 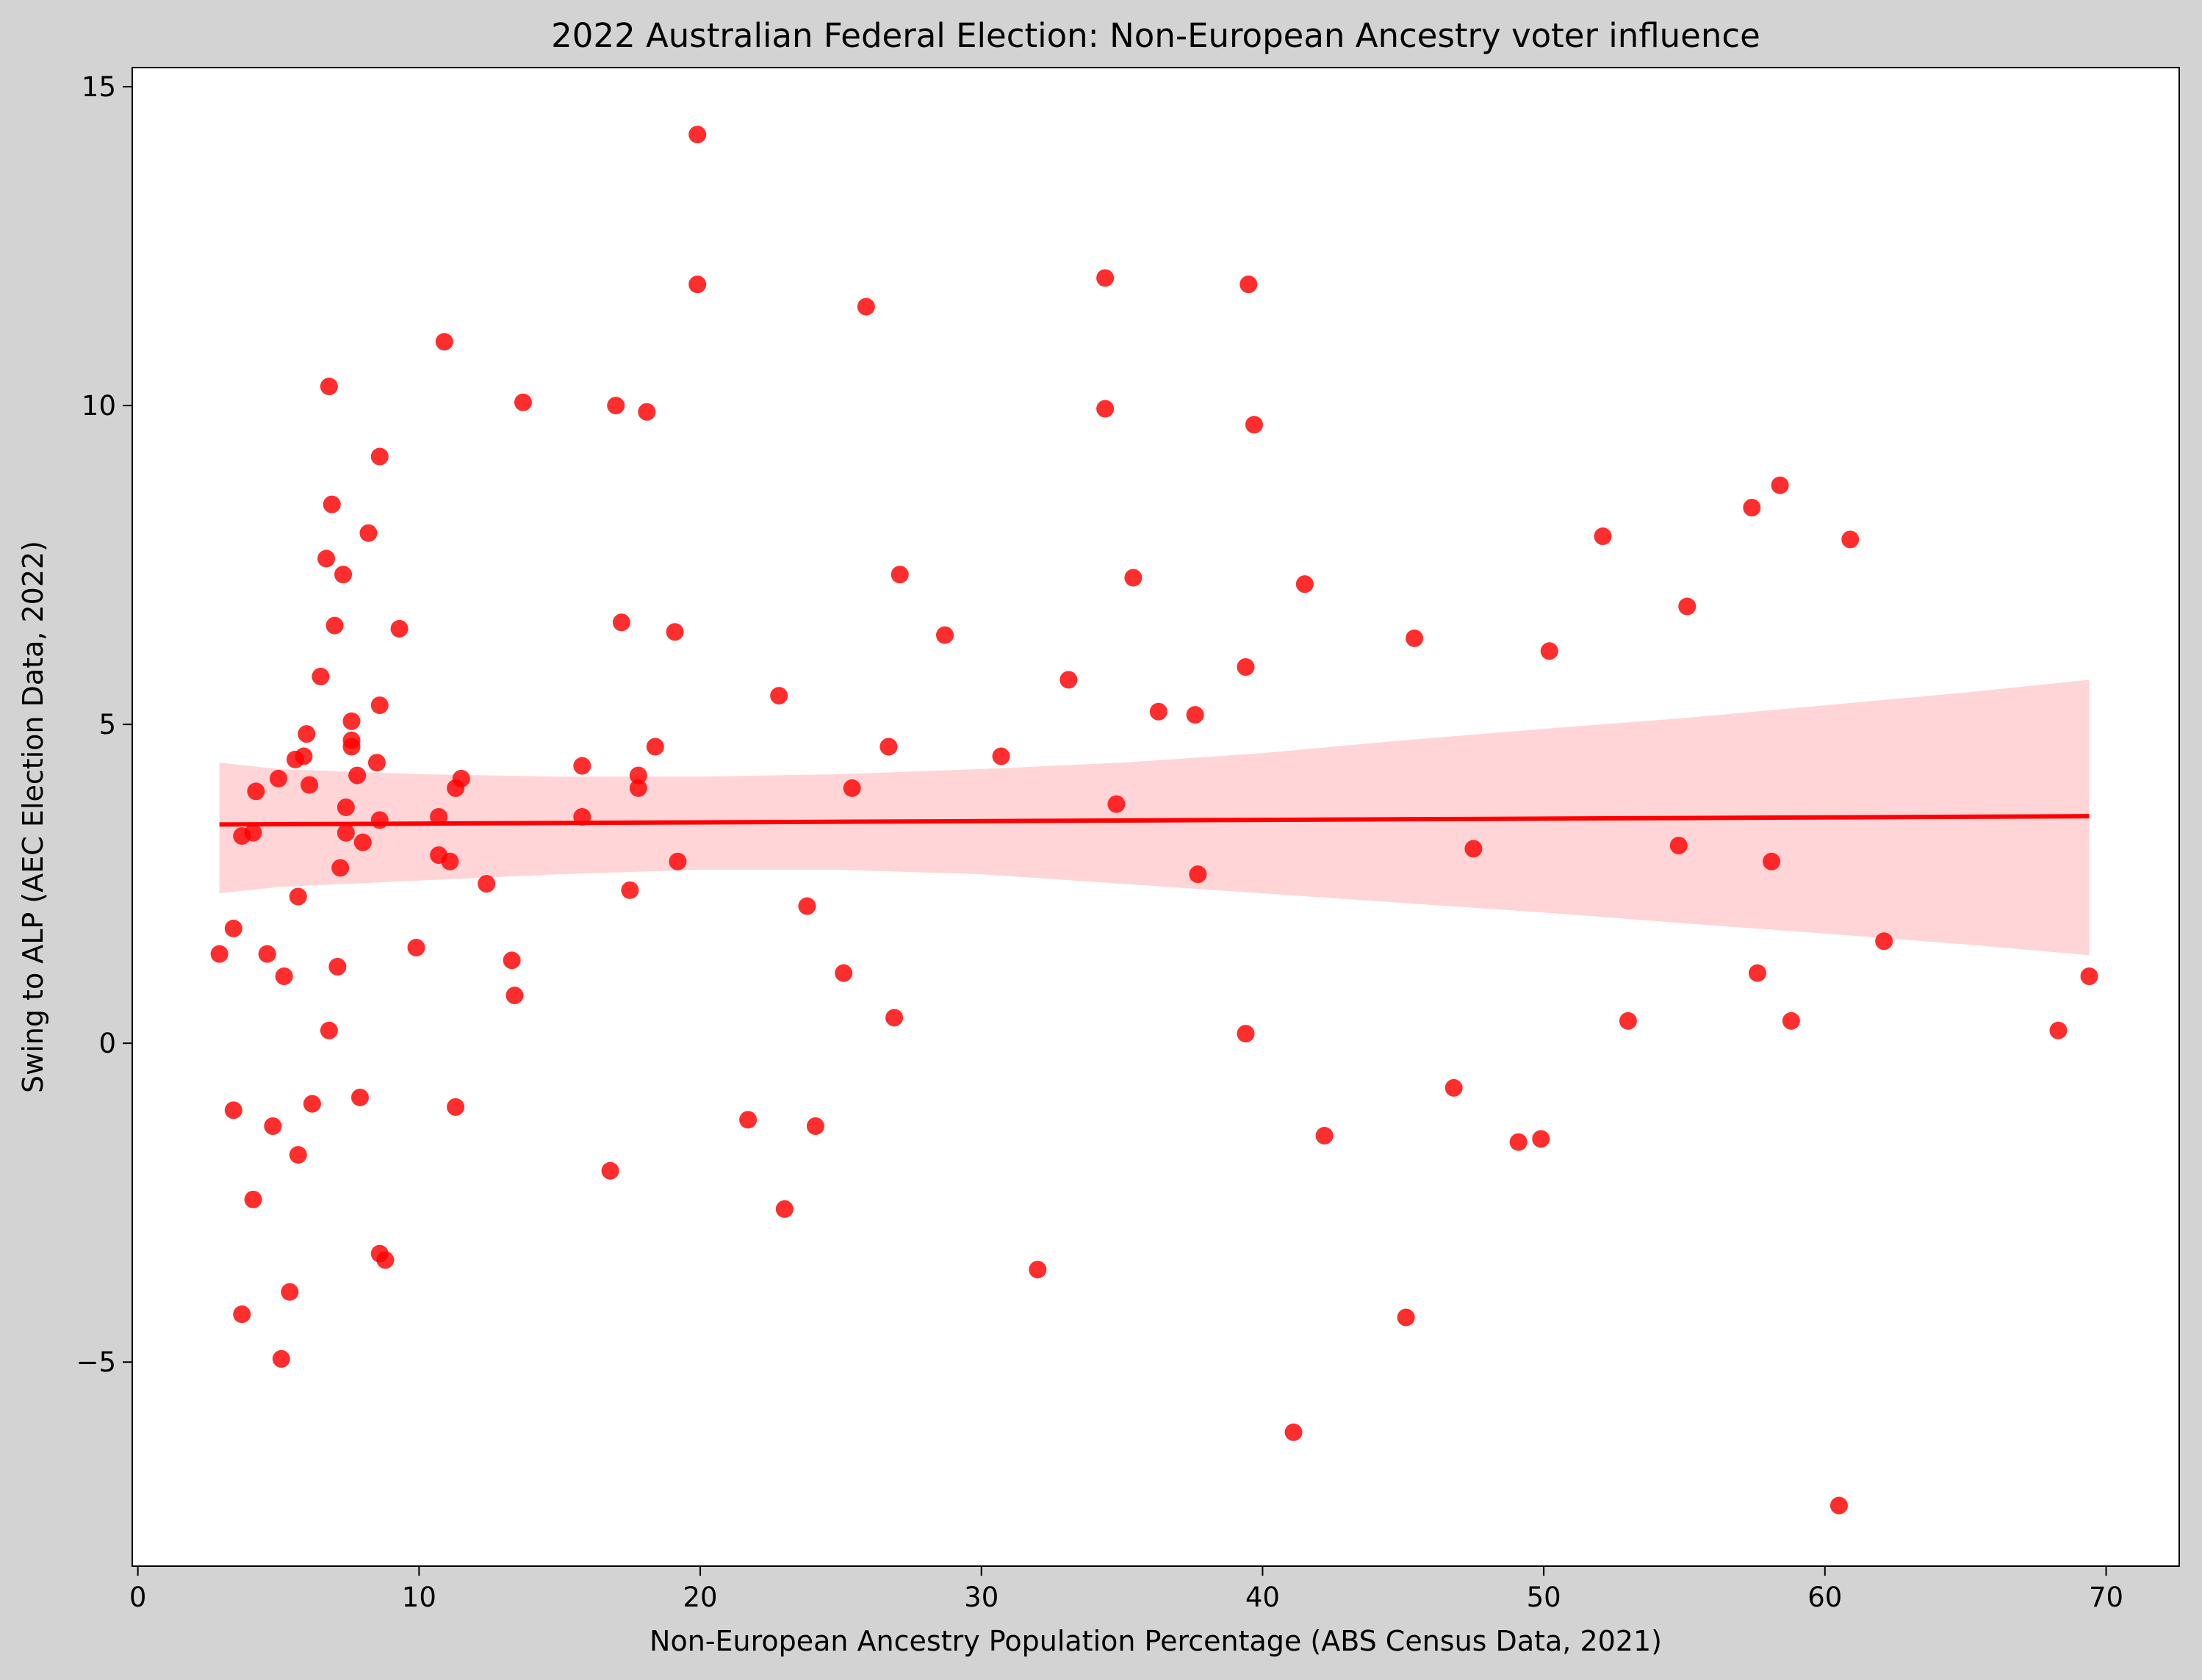 I want to click on x-tick-label: 20, so click(x=700, y=1597).